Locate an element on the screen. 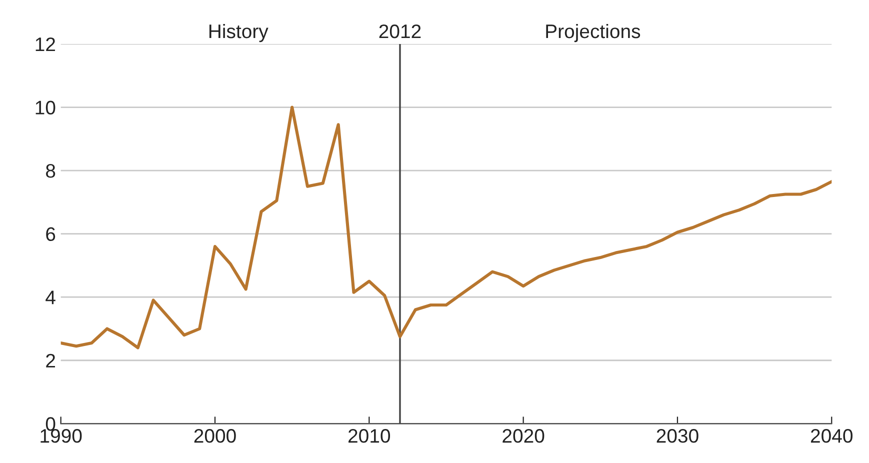  x-tick-label: 2040 is located at coordinates (831, 436).